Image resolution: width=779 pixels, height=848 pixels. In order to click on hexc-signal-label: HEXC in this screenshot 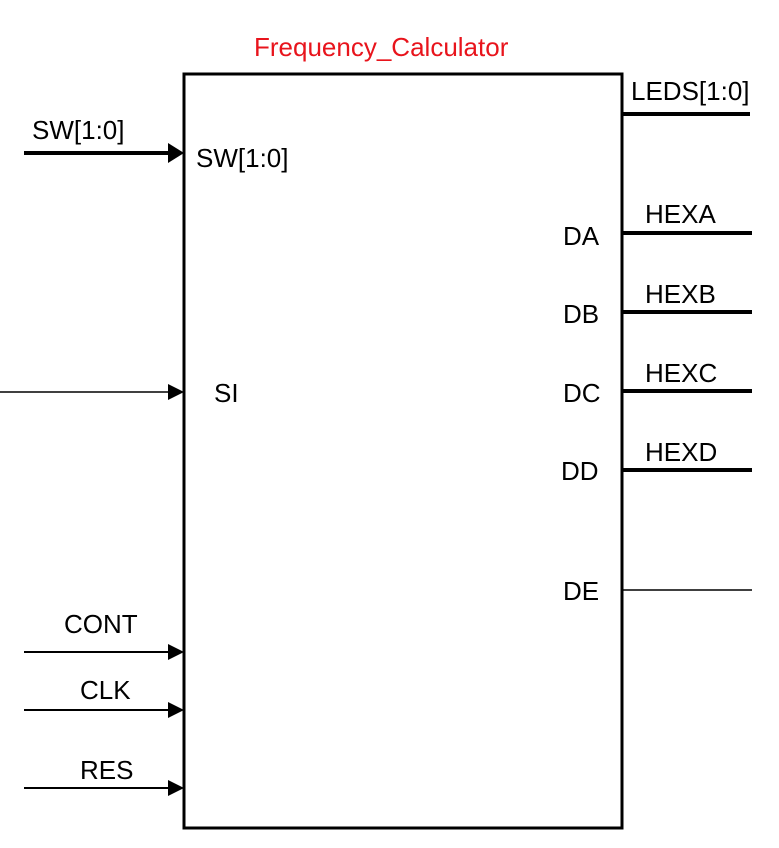, I will do `click(681, 373)`.